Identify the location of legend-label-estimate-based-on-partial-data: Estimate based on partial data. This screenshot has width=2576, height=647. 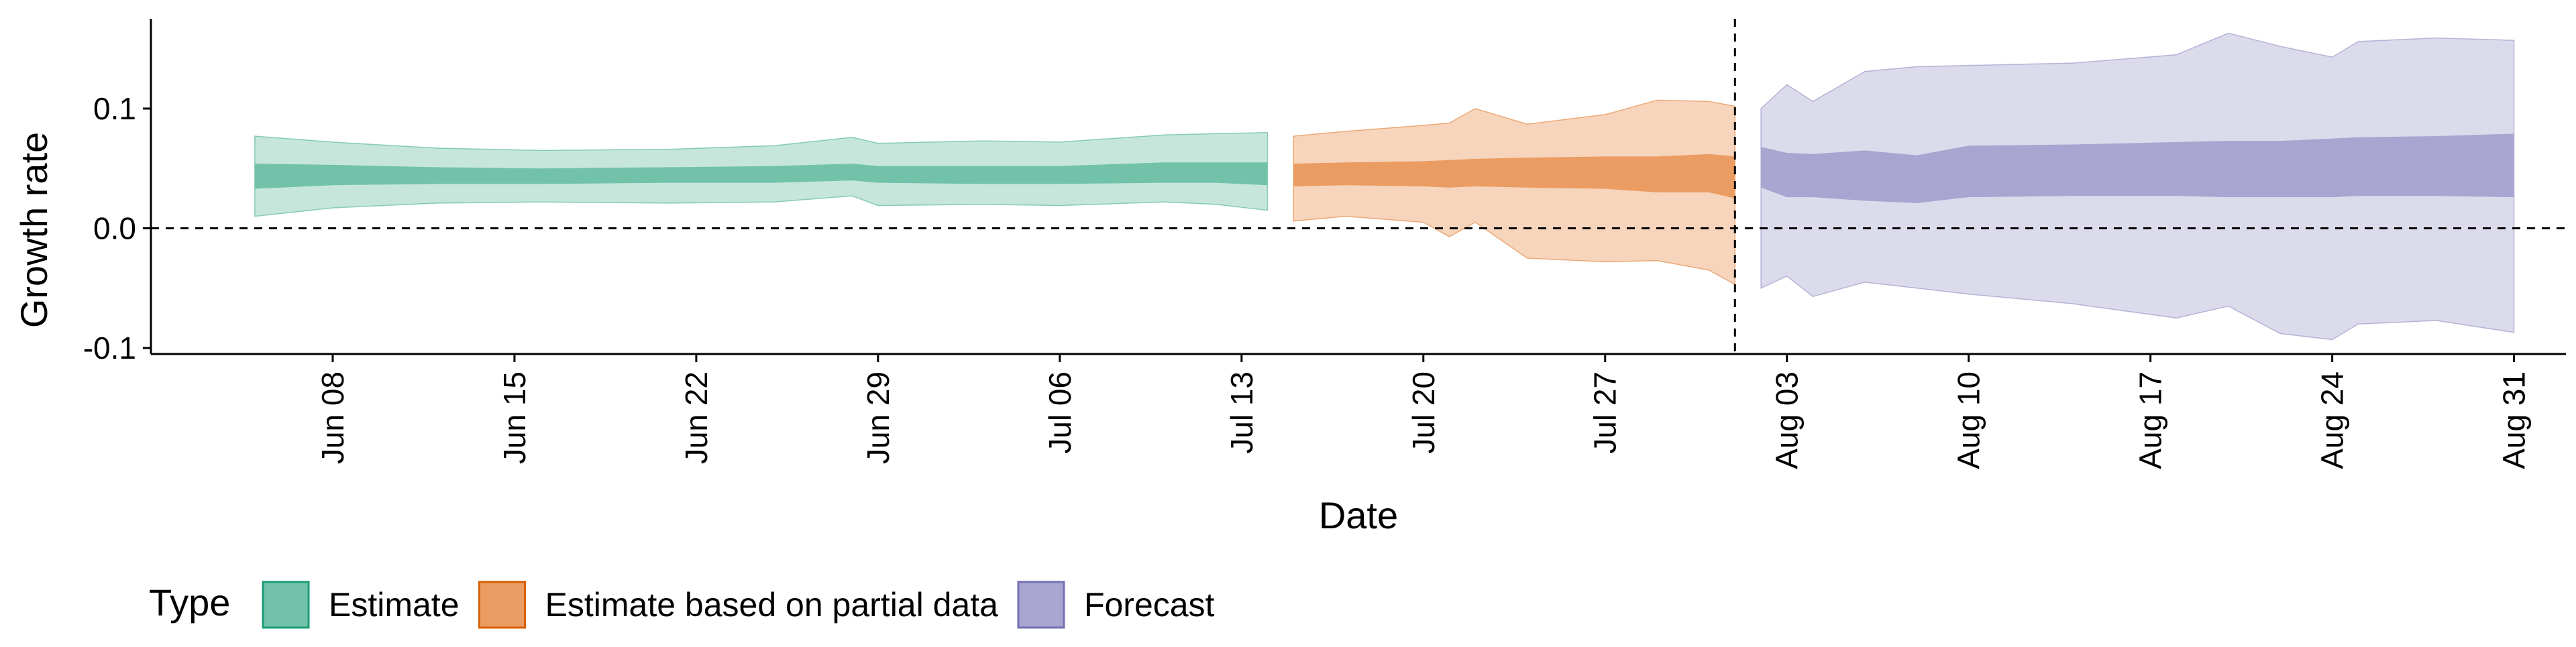
(772, 605).